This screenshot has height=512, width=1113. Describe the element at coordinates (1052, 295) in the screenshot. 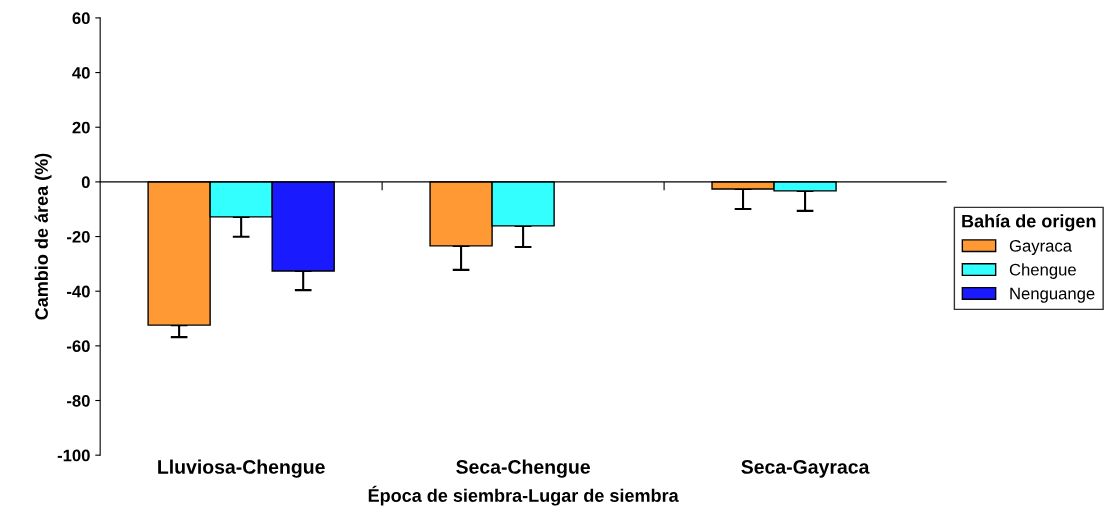

I see `legend-label: Nenguange` at that location.